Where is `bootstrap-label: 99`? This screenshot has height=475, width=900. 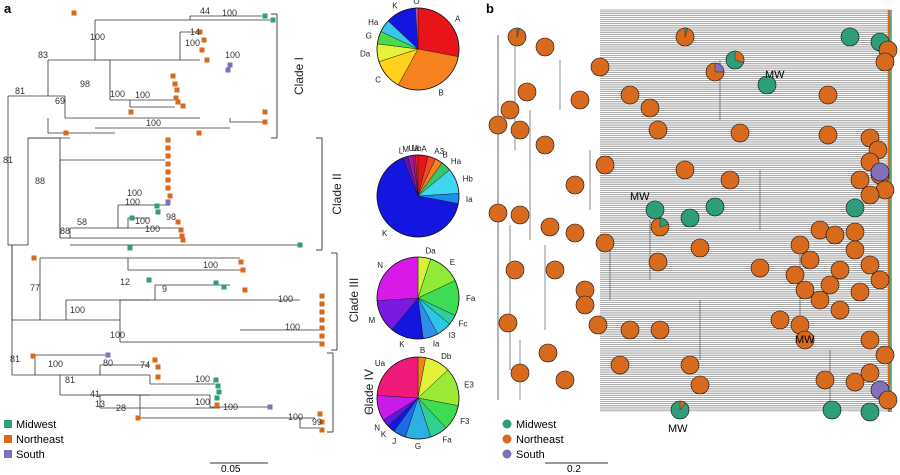
bootstrap-label: 99 is located at coordinates (317, 422).